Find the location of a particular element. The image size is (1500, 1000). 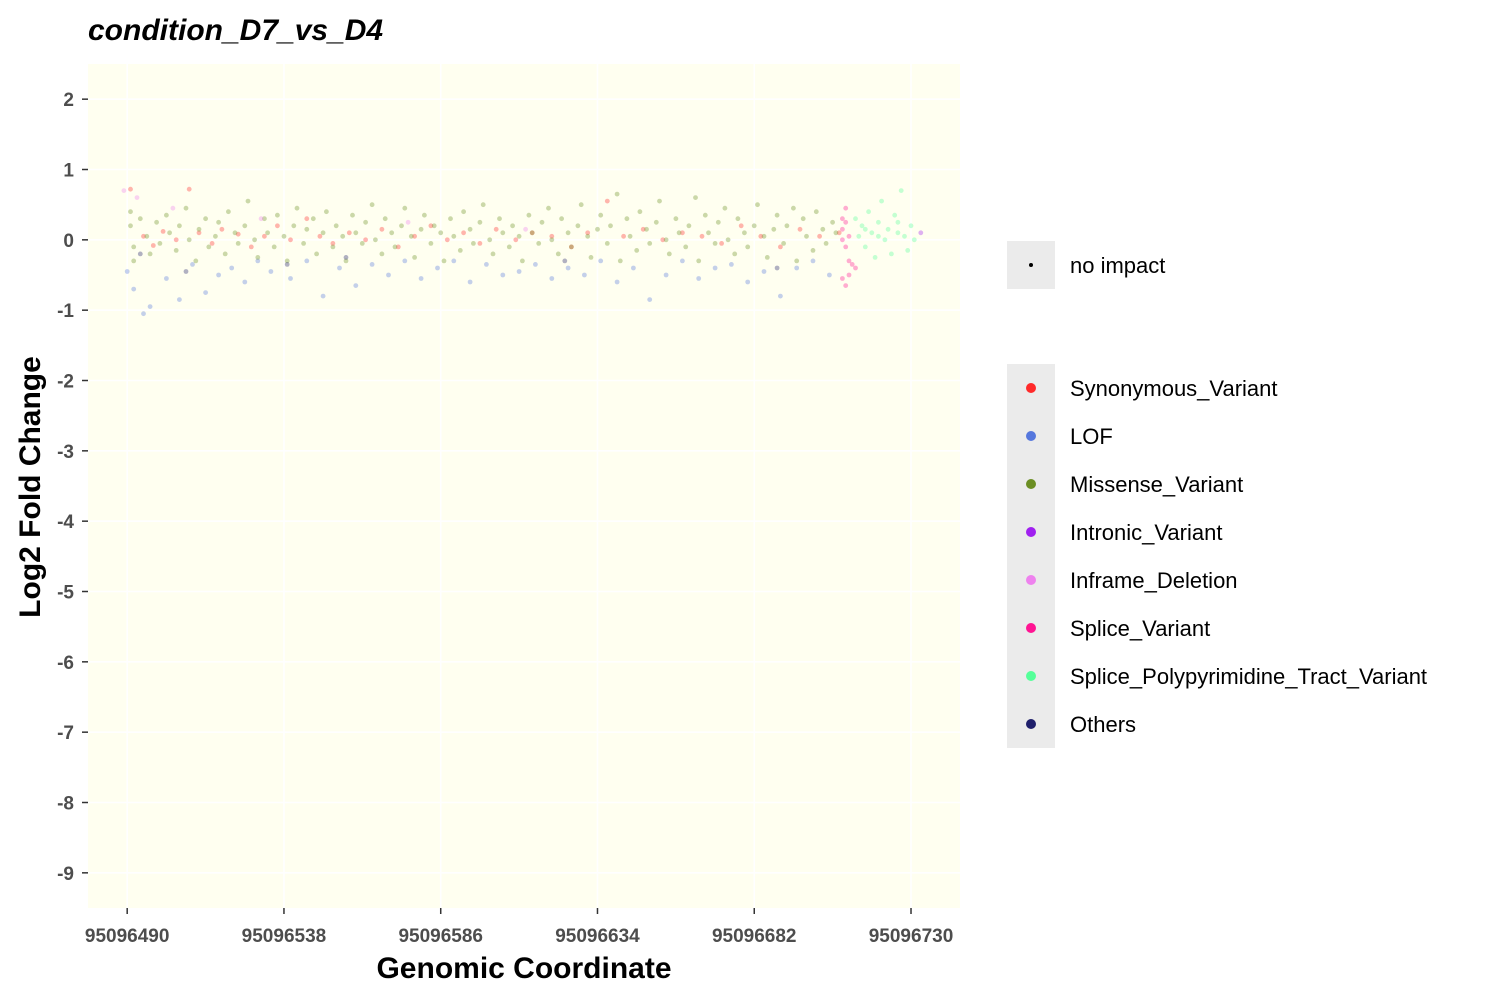

series-inframe-deletion is located at coordinates (324, 210).